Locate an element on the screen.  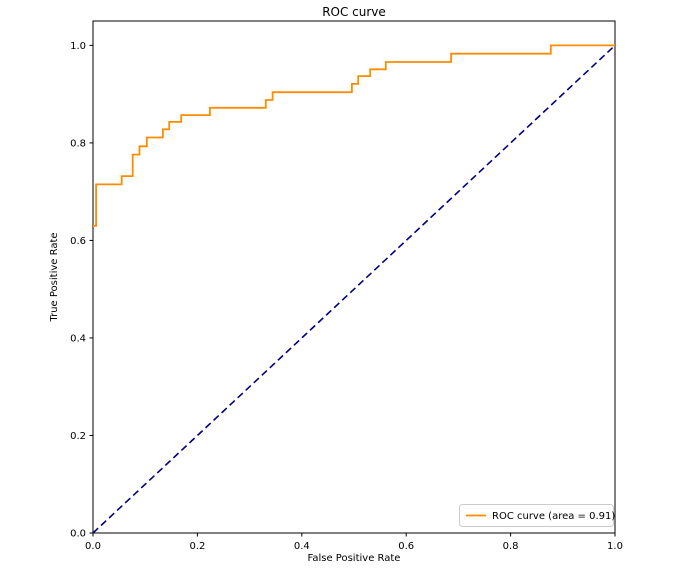
y-axis-ticks: 0.0 0.2 0.4 0.6 0.8 1.0 is located at coordinates (81, 290).